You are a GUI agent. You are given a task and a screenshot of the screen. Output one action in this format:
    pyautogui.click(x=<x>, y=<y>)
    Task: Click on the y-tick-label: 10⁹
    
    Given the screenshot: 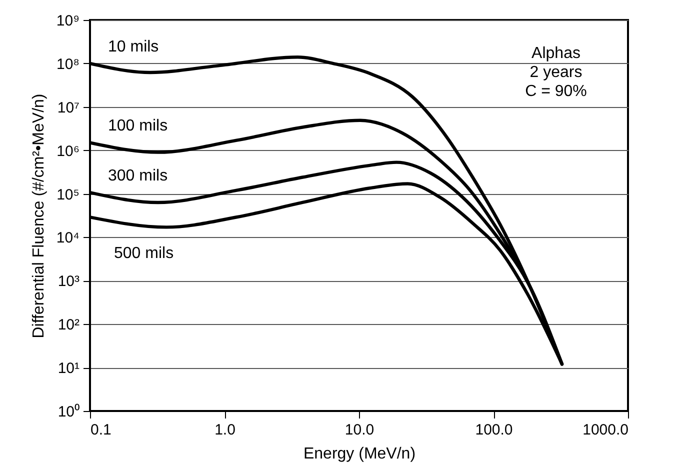 What is the action you would take?
    pyautogui.click(x=68, y=21)
    